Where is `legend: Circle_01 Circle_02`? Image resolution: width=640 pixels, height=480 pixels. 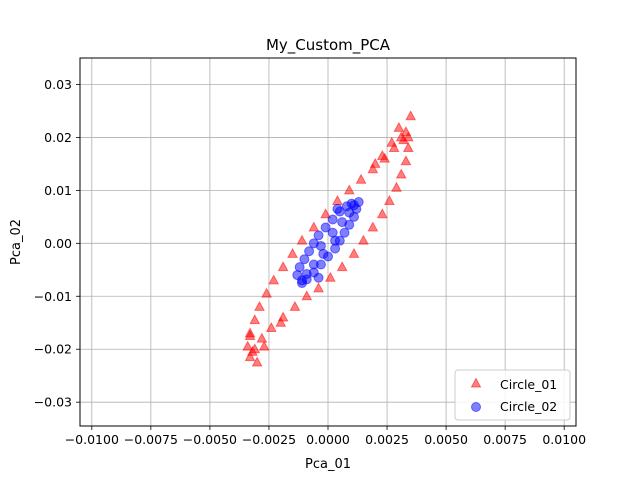
legend: Circle_01 Circle_02 is located at coordinates (512, 395).